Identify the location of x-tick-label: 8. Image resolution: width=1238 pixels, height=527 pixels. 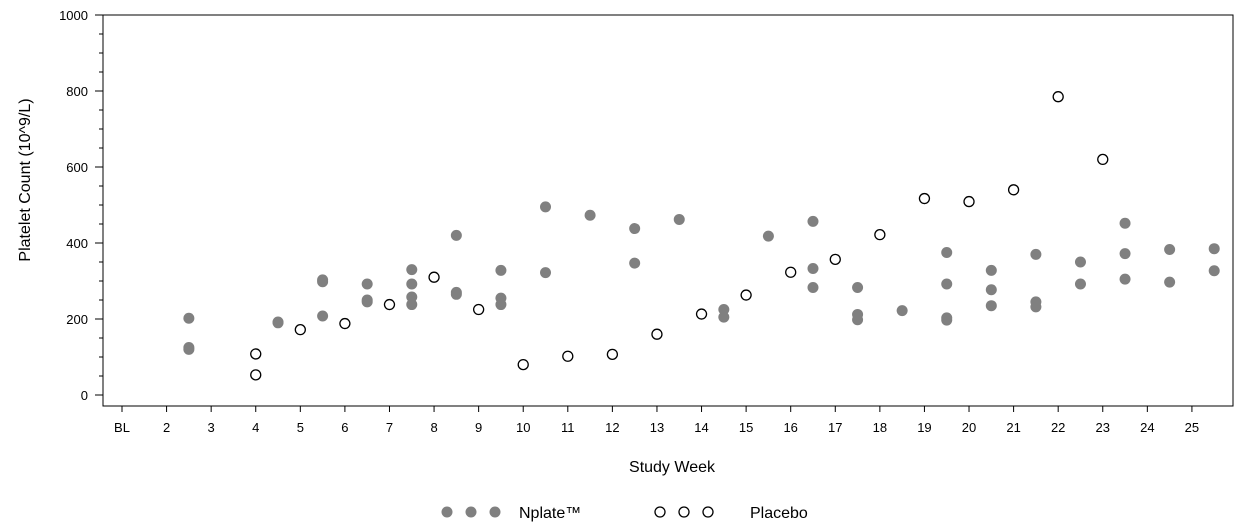
(433, 427).